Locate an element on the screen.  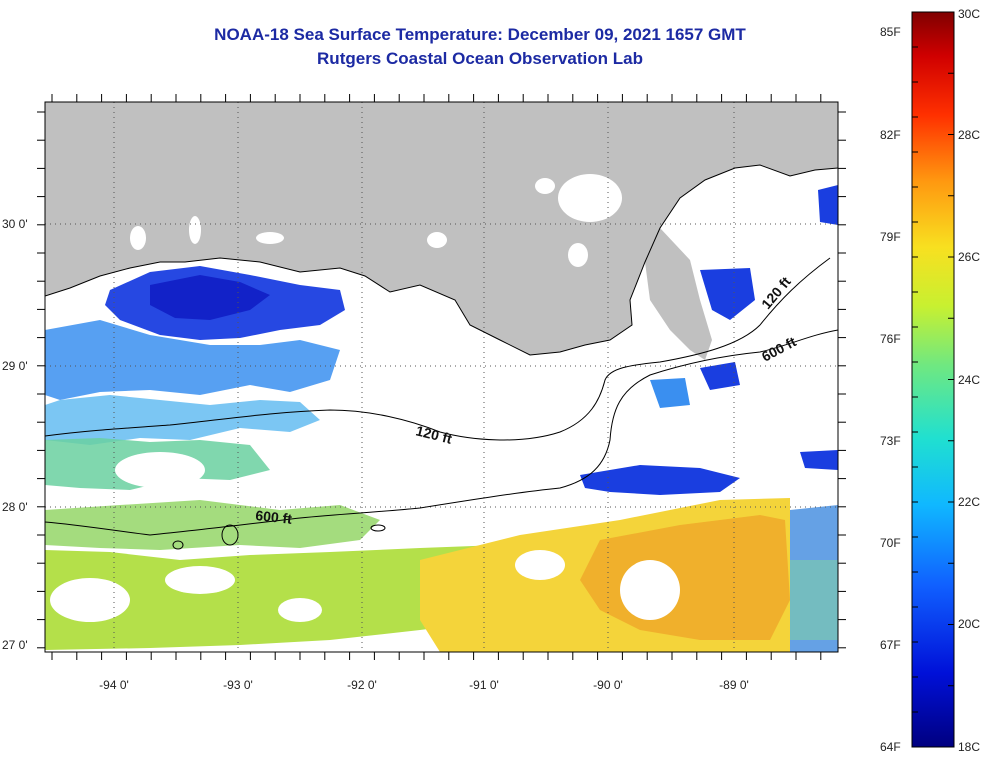
sst-cold-east-edge is located at coordinates (819, 460).